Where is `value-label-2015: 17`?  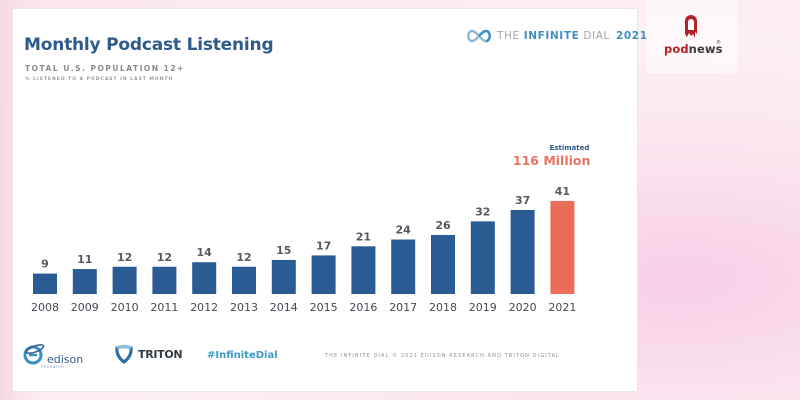 value-label-2015: 17 is located at coordinates (323, 245).